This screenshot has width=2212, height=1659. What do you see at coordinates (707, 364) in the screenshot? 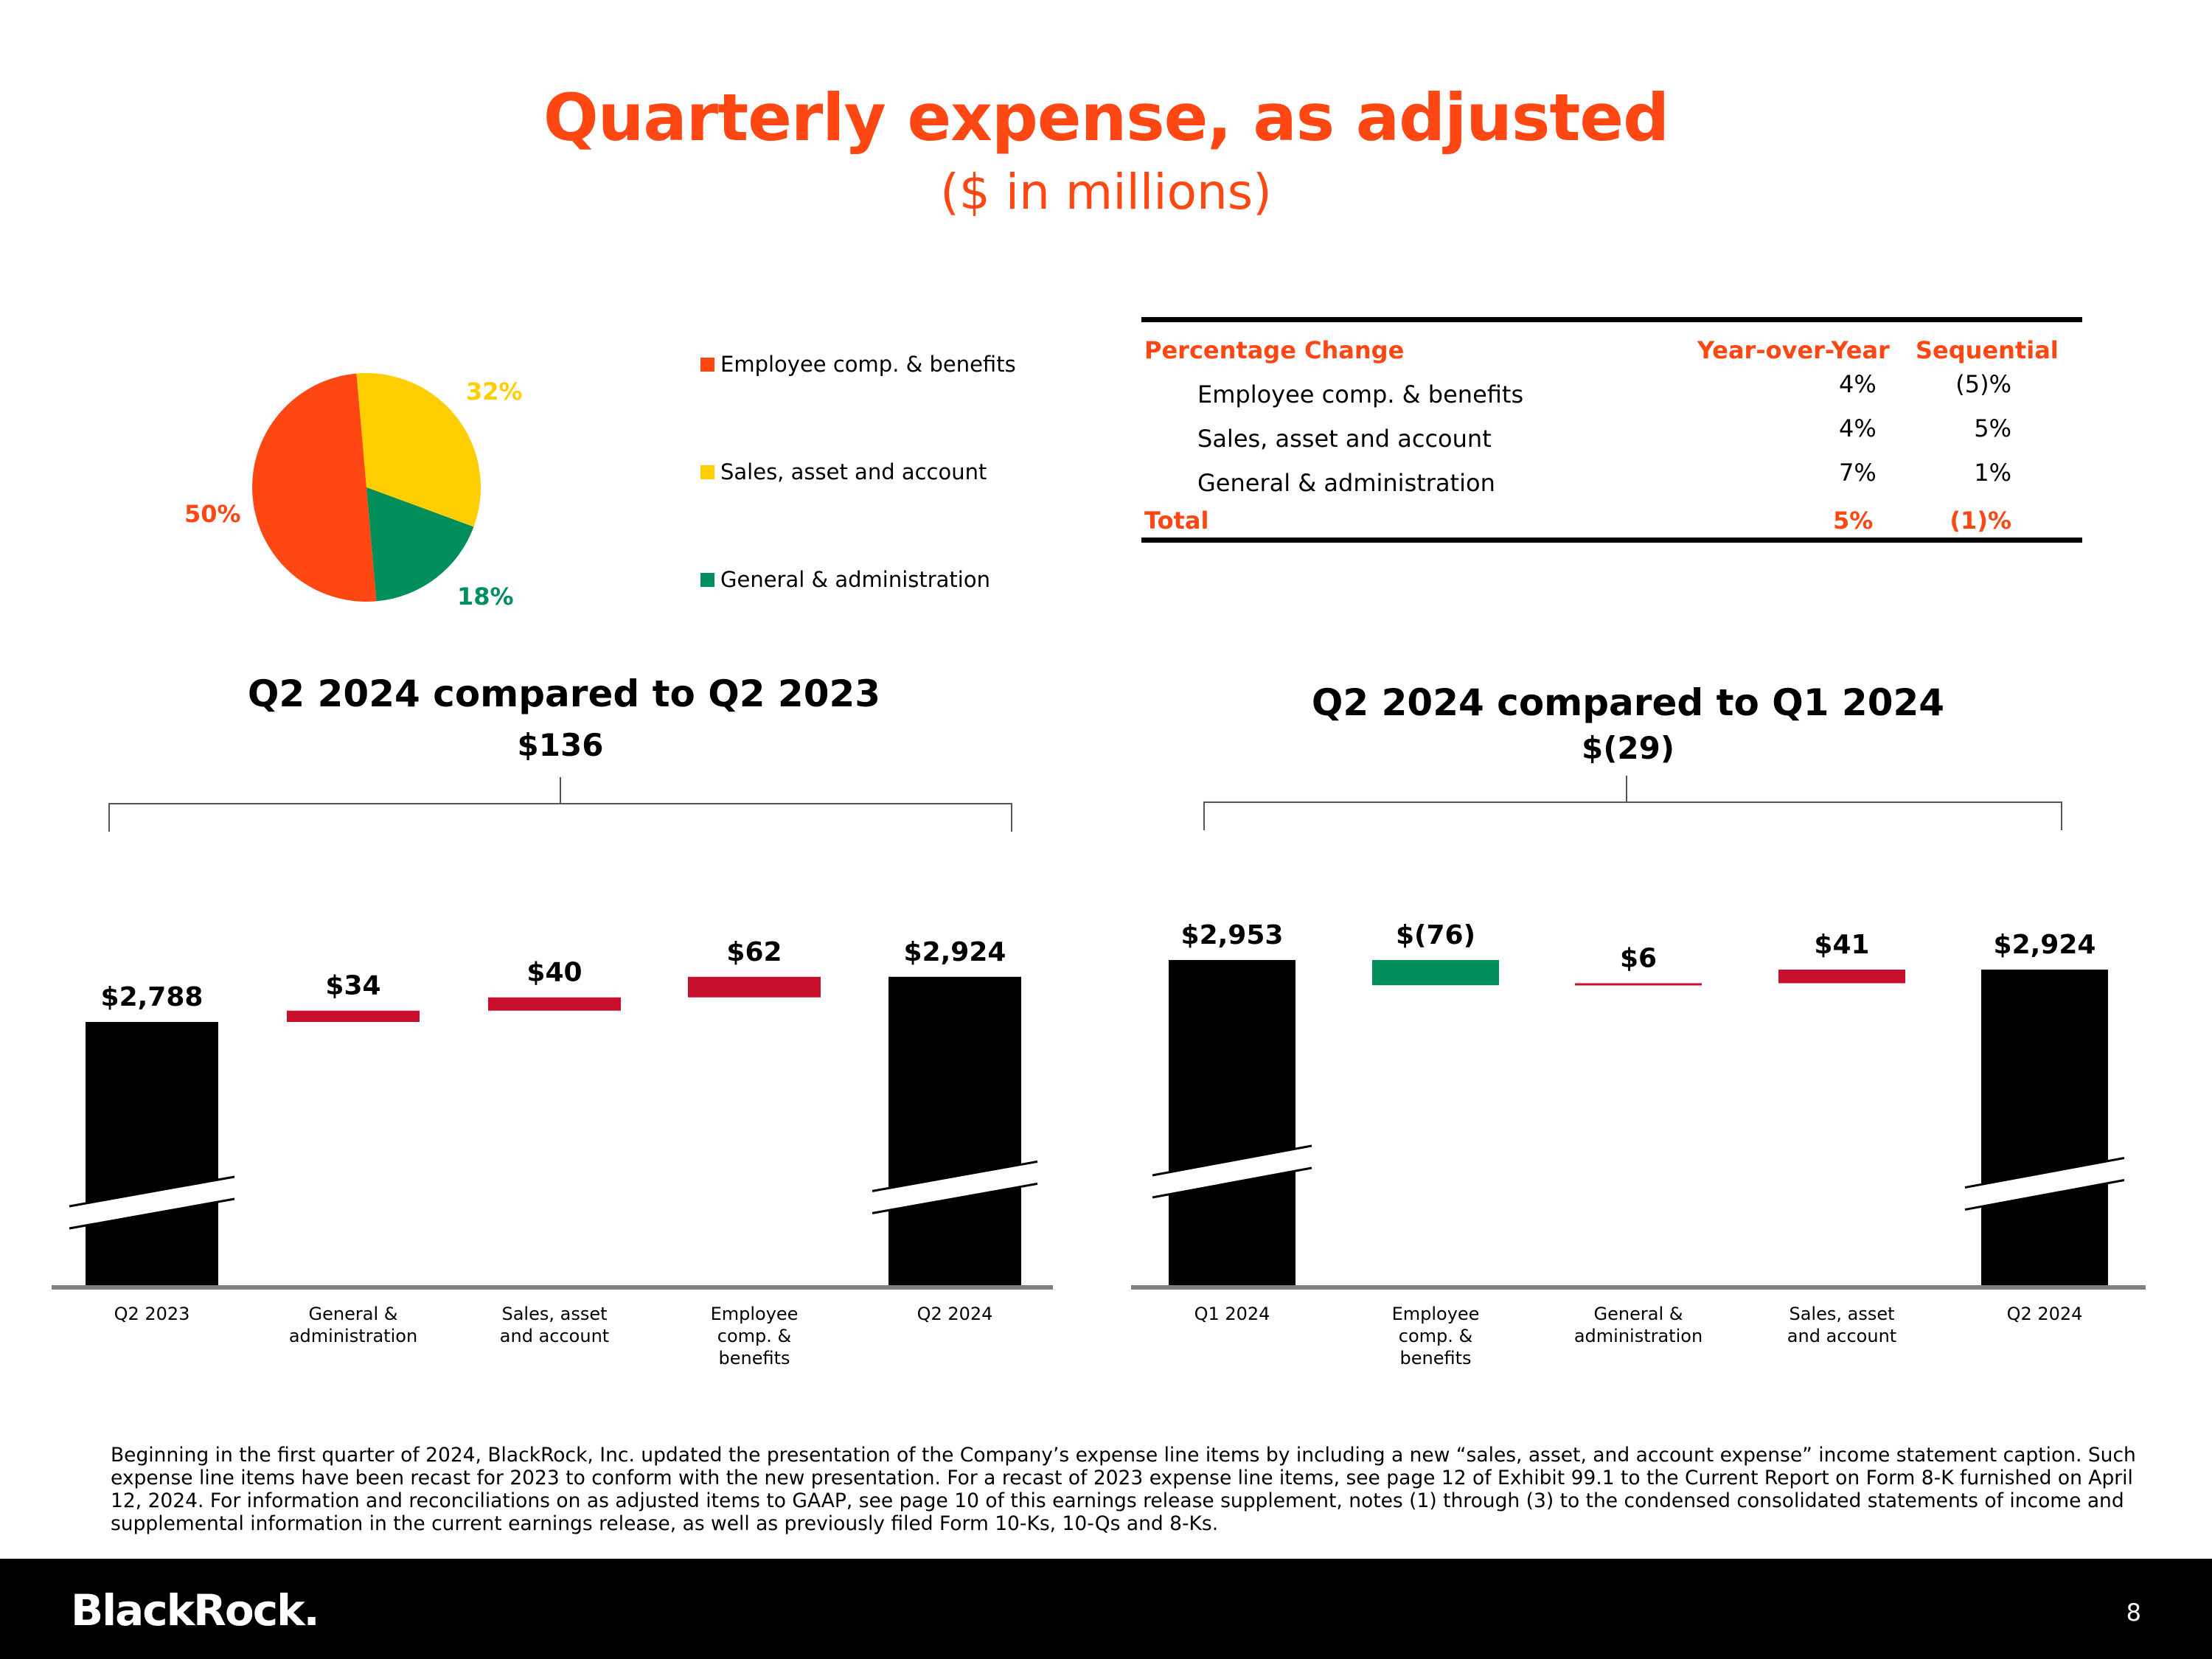
I see `legend-swatch-employee` at bounding box center [707, 364].